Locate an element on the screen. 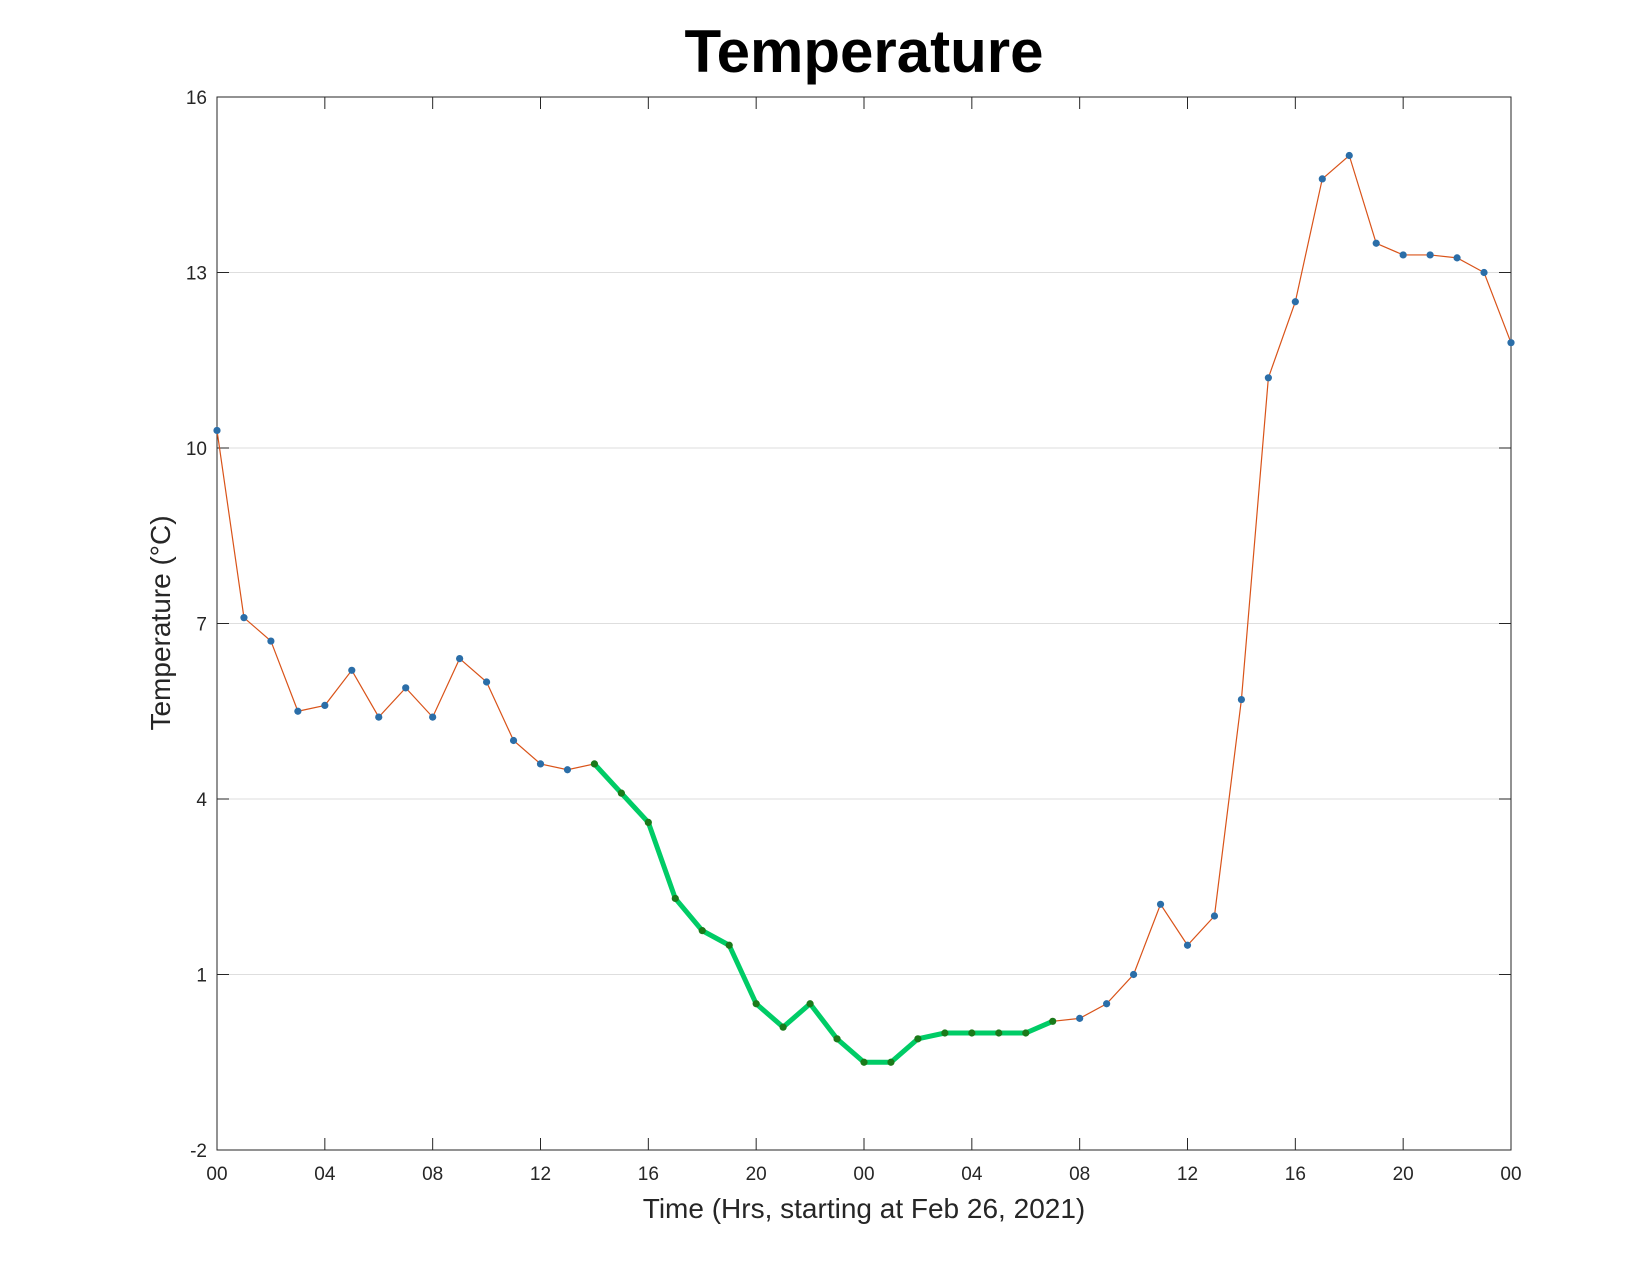  chart-title: Temperature is located at coordinates (863, 51).